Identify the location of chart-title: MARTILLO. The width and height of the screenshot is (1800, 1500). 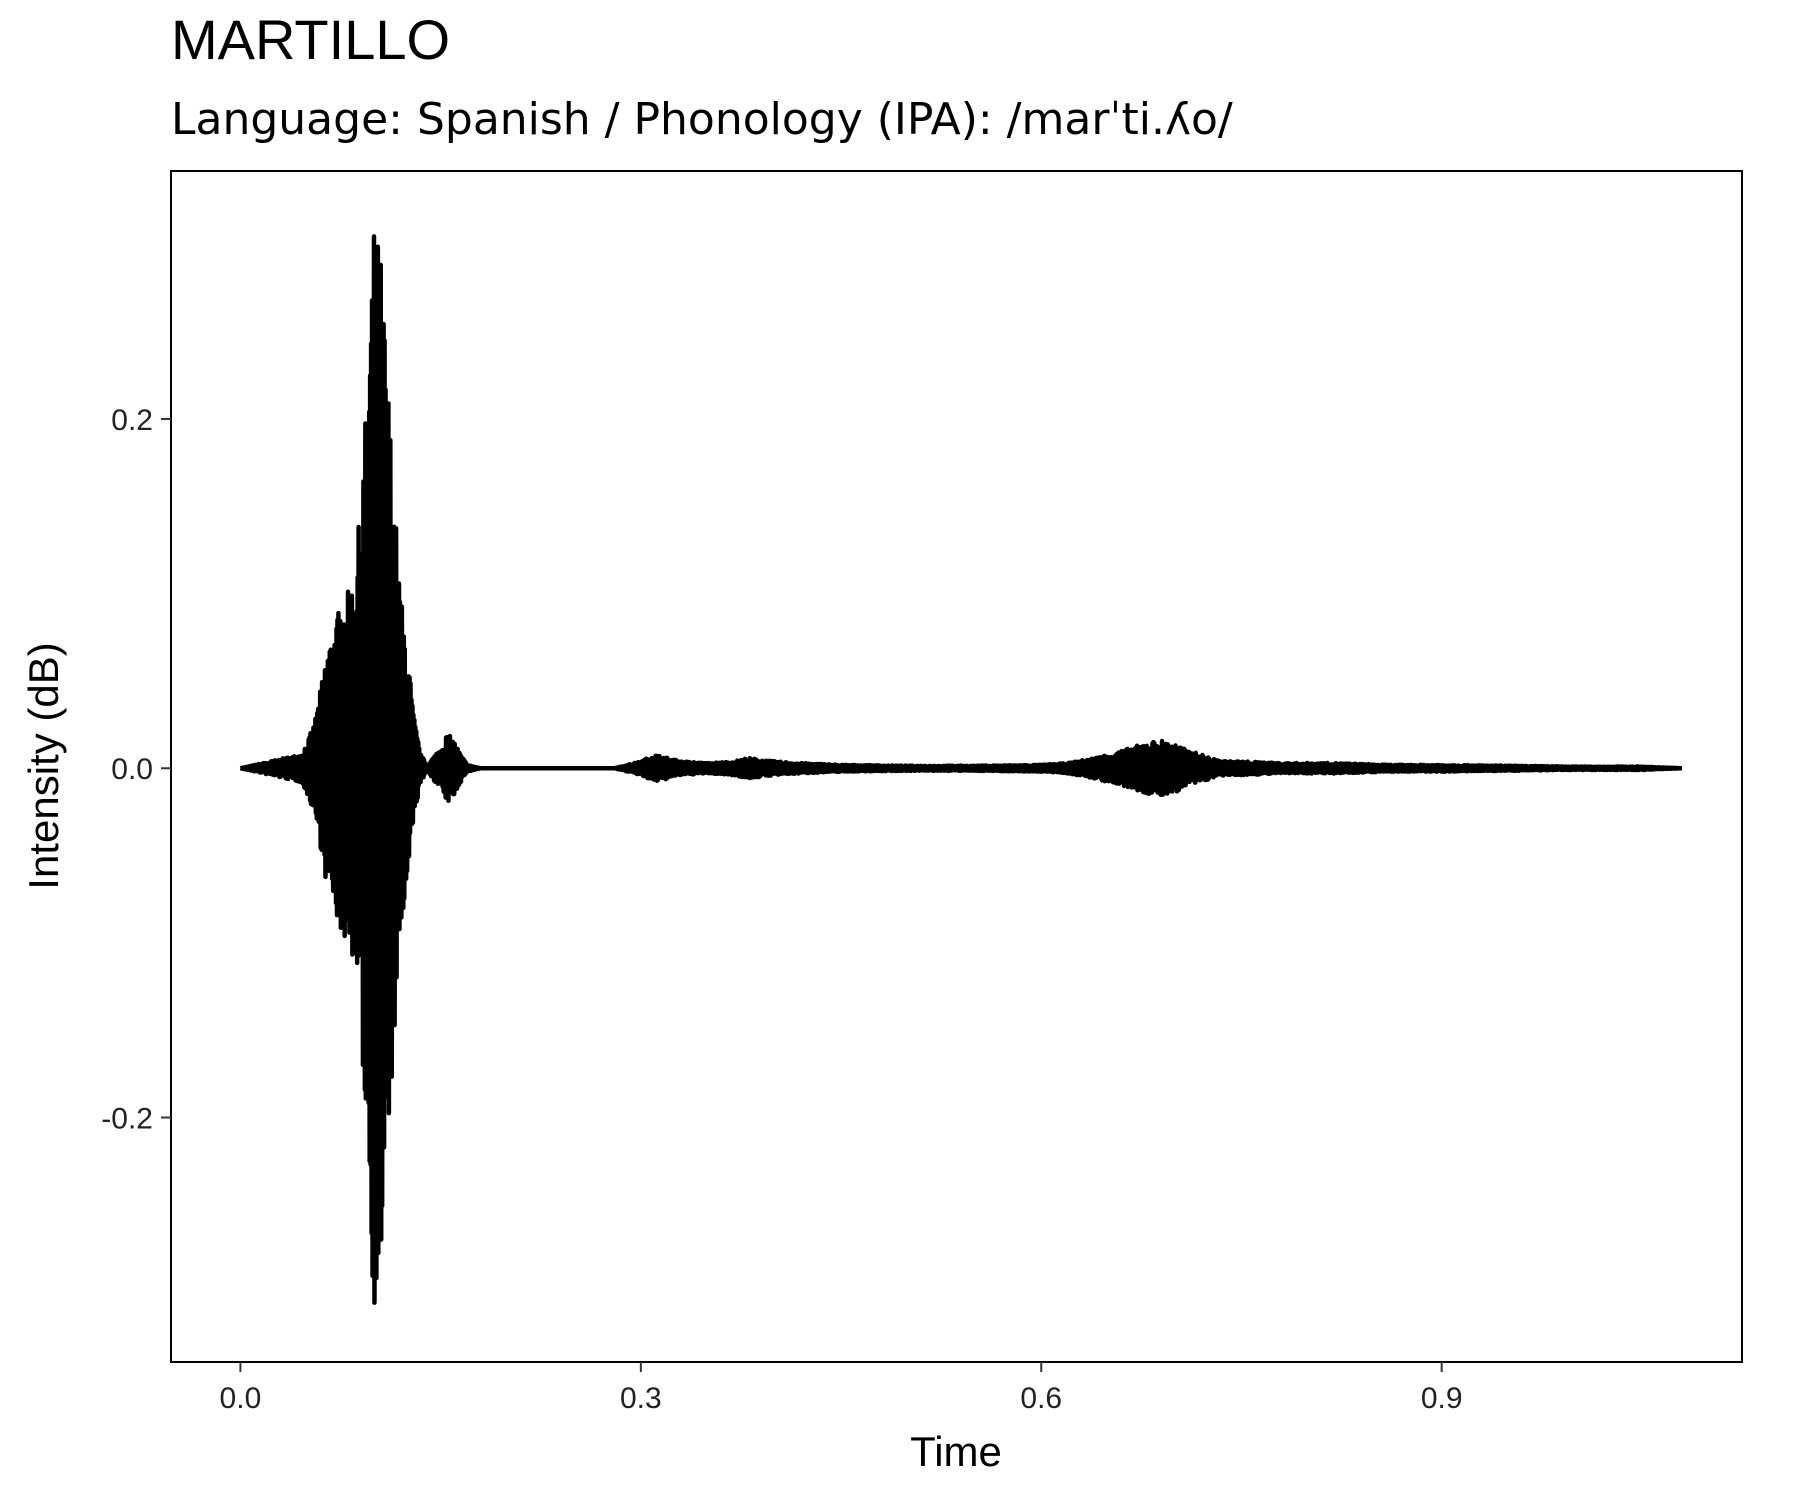
(311, 39).